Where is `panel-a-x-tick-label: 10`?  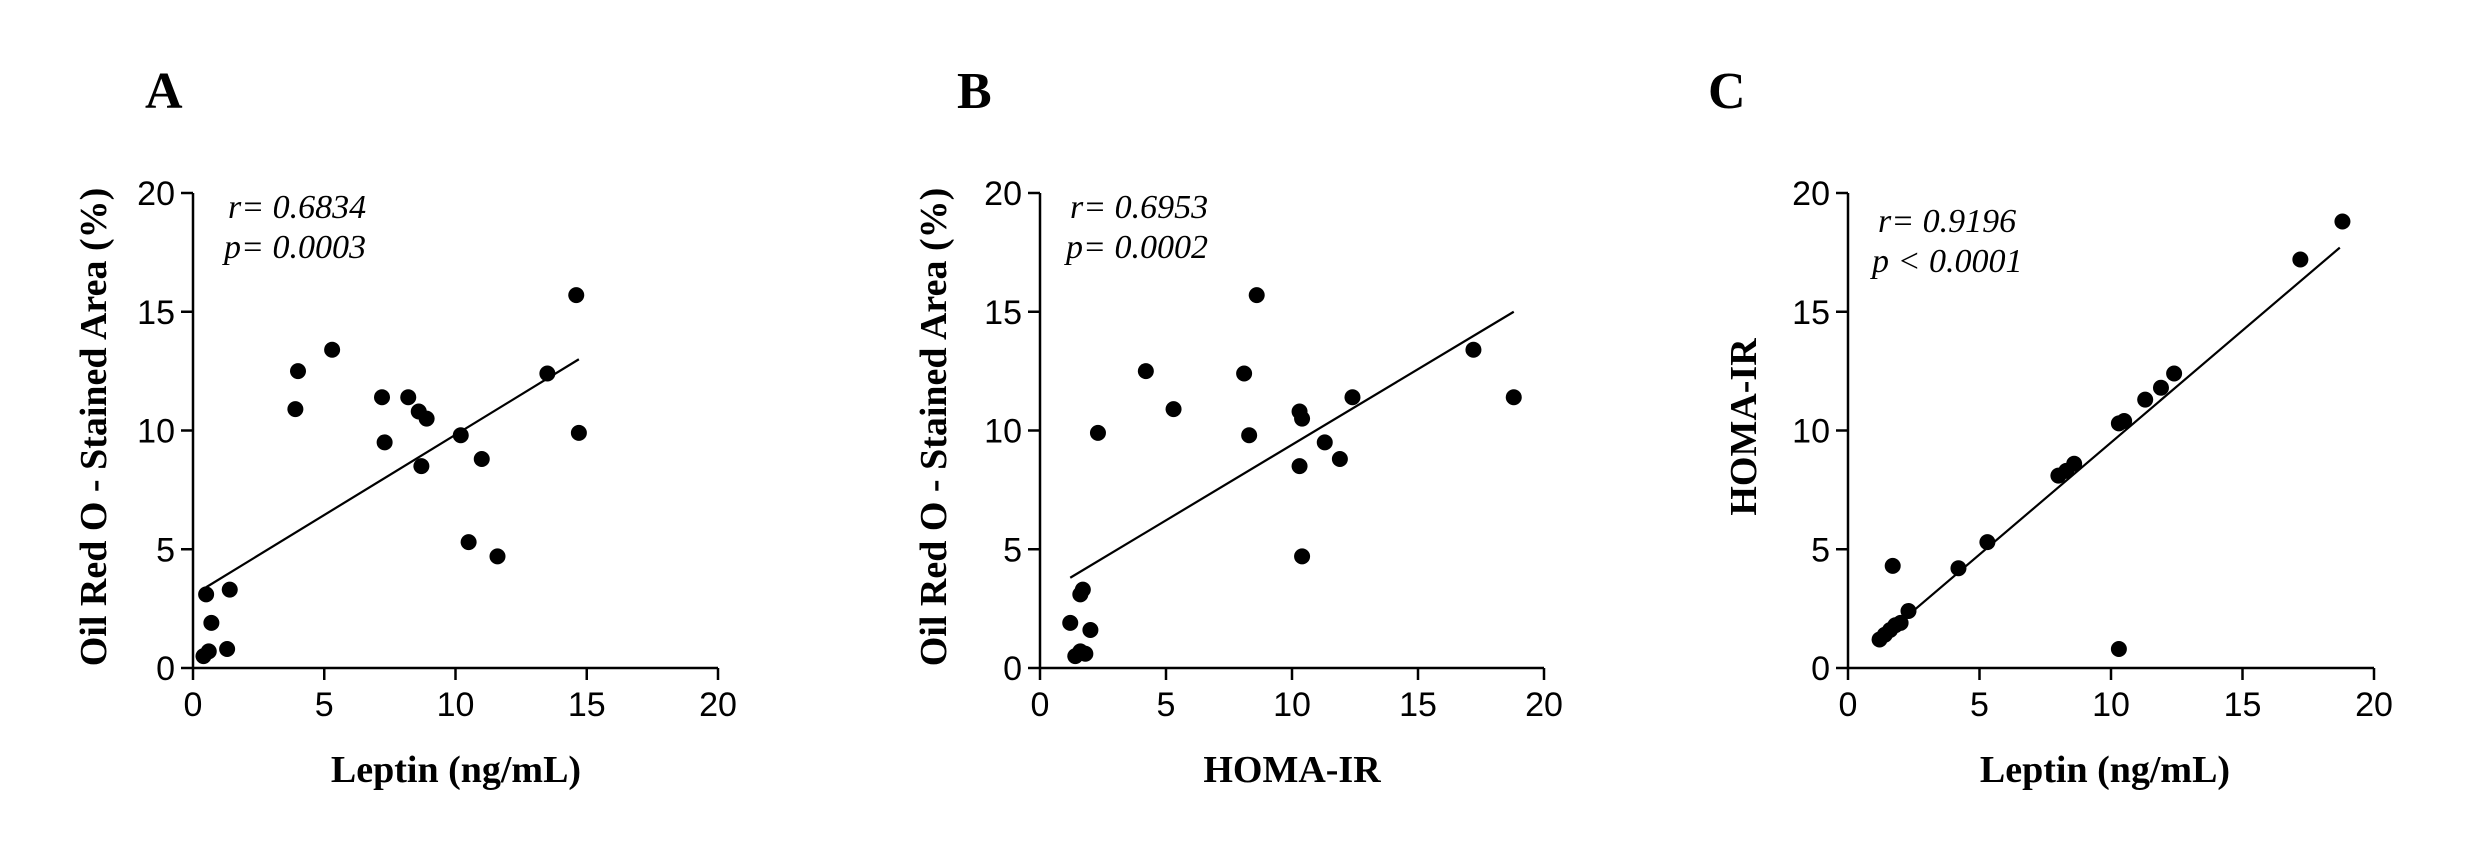
panel-a-x-tick-label: 10 is located at coordinates (456, 705).